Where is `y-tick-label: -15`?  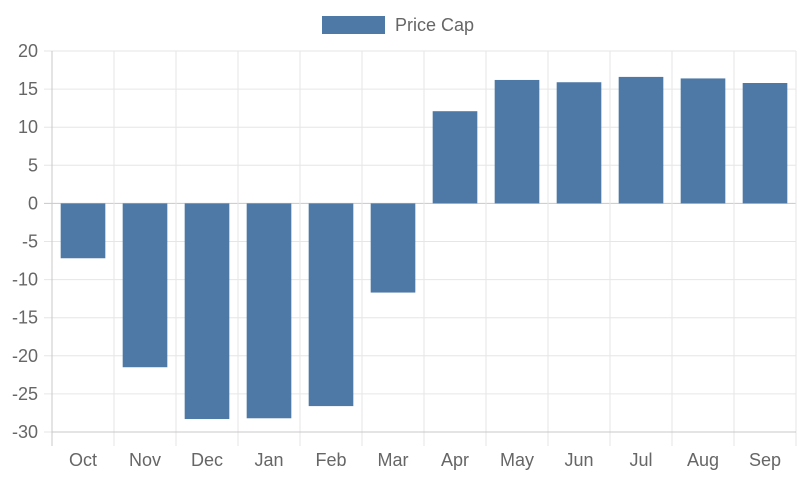
y-tick-label: -15 is located at coordinates (25, 318).